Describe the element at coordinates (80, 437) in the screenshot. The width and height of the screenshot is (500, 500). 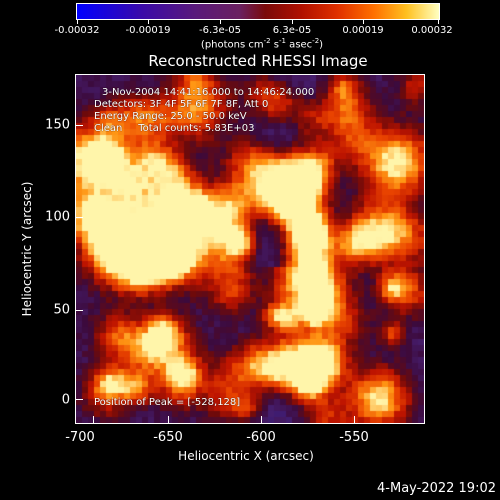
I see `x-tick-label: -700` at that location.